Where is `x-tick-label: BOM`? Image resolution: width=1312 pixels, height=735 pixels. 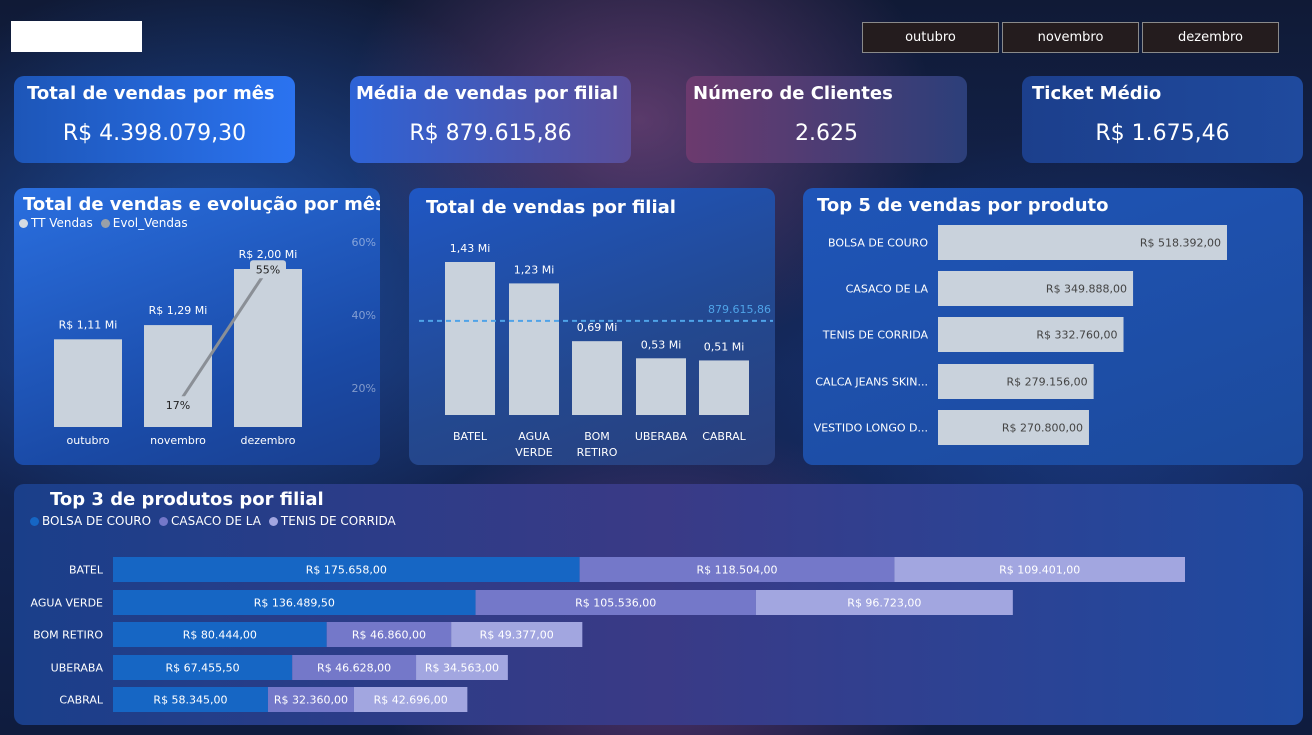
x-tick-label: BOM is located at coordinates (597, 436).